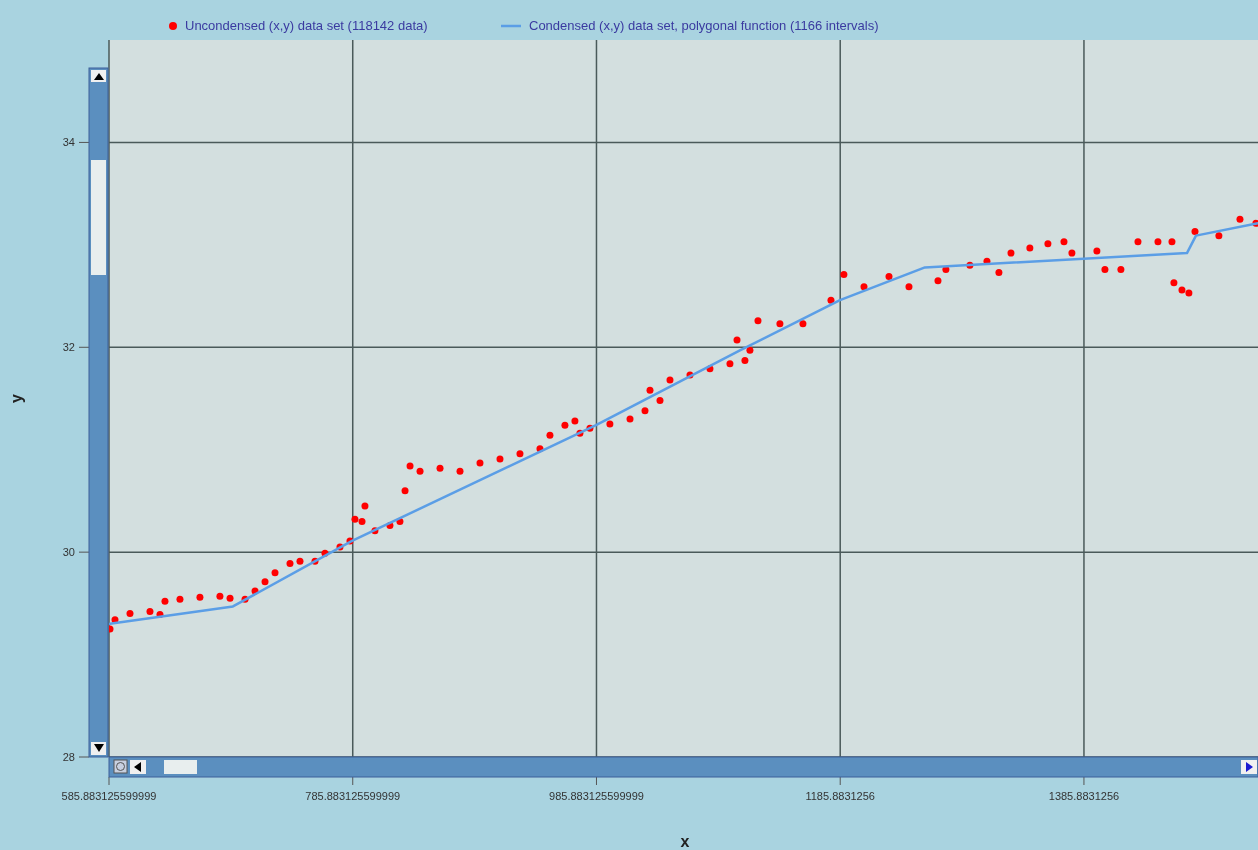 This screenshot has width=1258, height=850. I want to click on y-tick-label: 28, so click(68, 757).